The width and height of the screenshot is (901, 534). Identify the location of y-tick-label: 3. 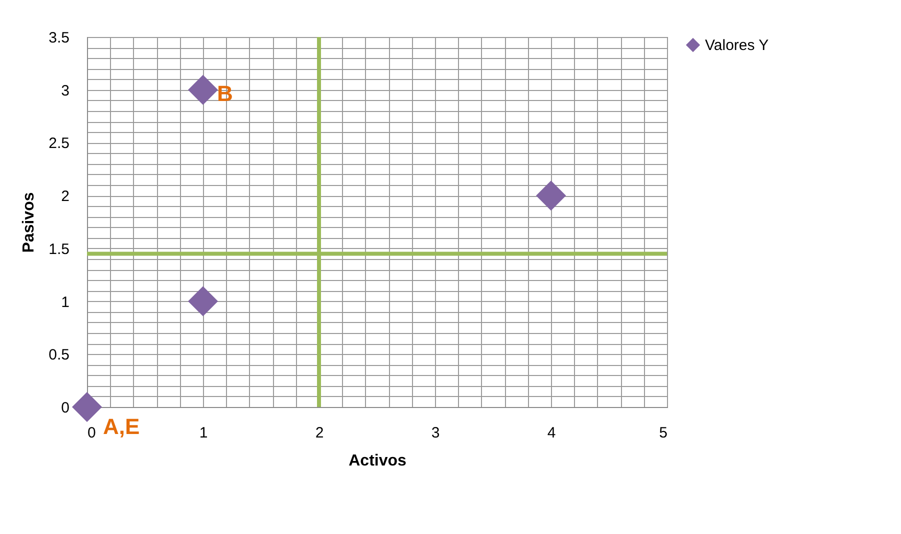
(65, 91).